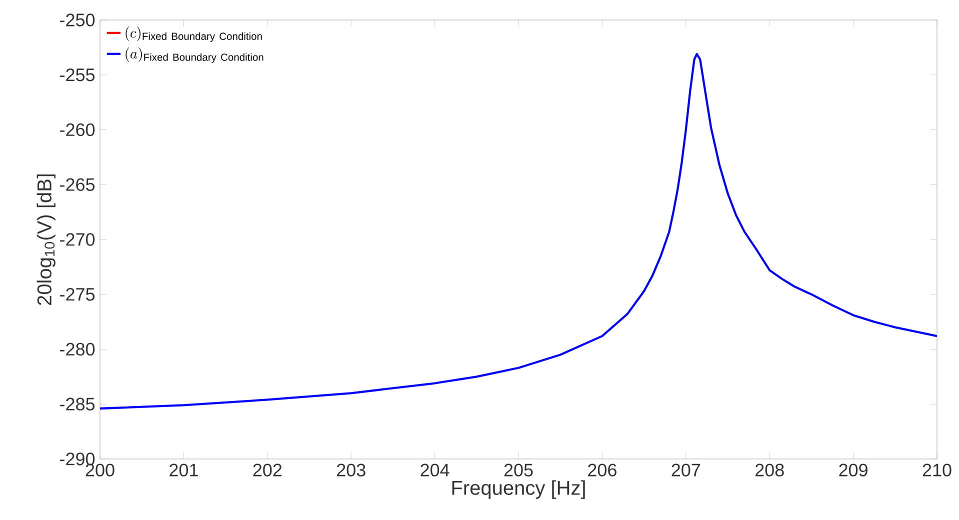 This screenshot has width=959, height=520. I want to click on y-tick-label: -290, so click(77, 459).